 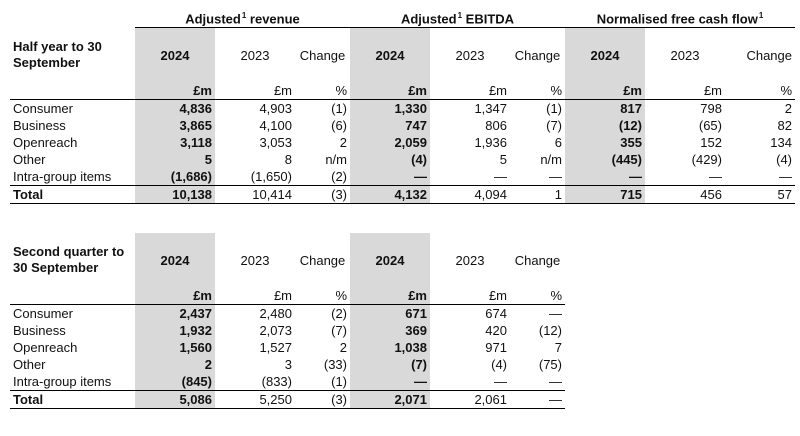 What do you see at coordinates (490, 143) in the screenshot?
I see `cell-e23: 1,936` at bounding box center [490, 143].